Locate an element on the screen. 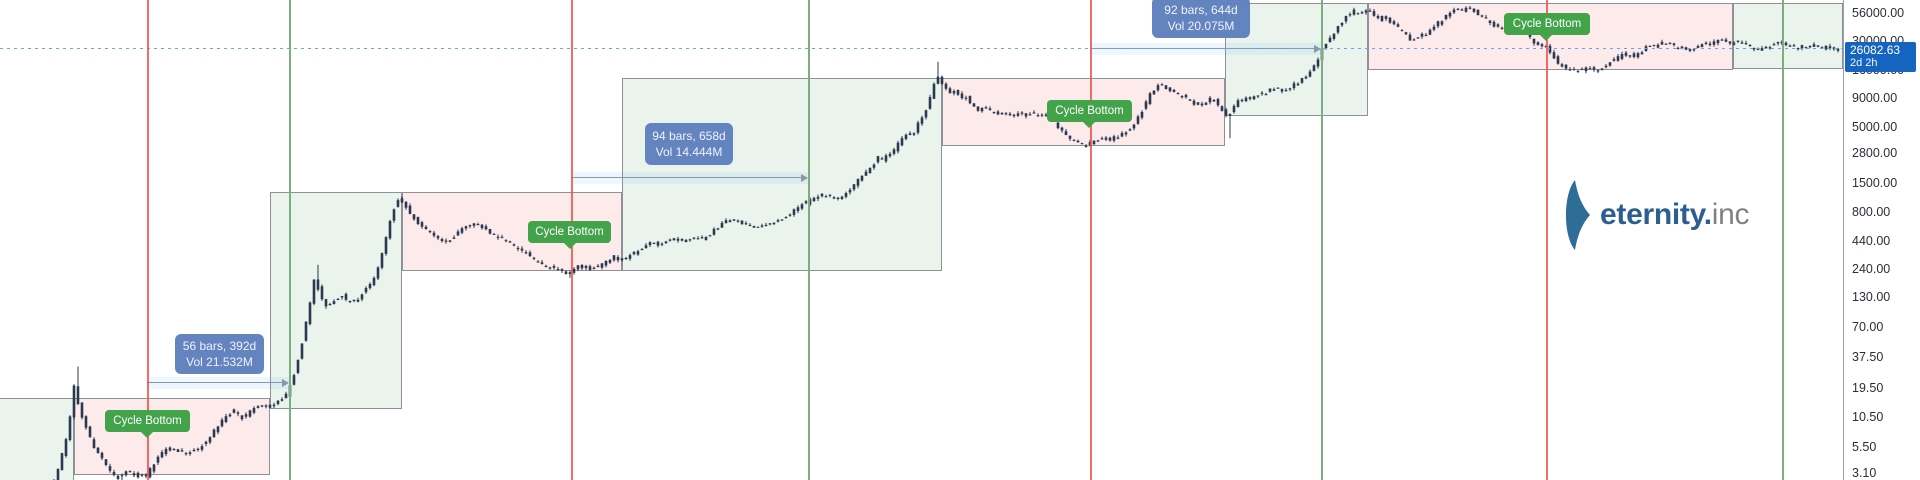  range-info-line: 94 bars, 658d is located at coordinates (689, 136).